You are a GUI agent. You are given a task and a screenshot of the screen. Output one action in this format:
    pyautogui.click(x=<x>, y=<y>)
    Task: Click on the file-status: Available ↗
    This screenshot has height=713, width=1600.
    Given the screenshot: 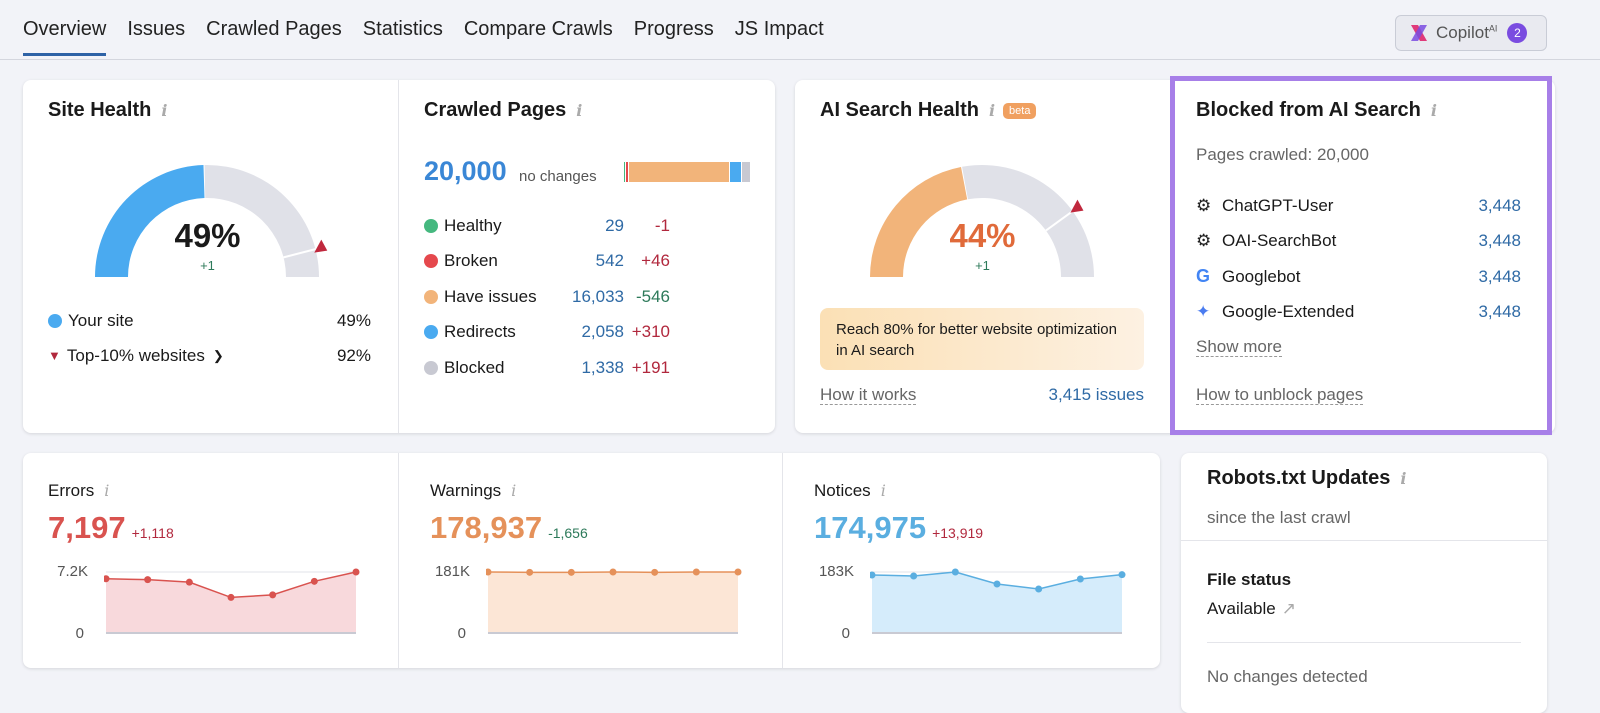 What is the action you would take?
    pyautogui.click(x=1251, y=609)
    